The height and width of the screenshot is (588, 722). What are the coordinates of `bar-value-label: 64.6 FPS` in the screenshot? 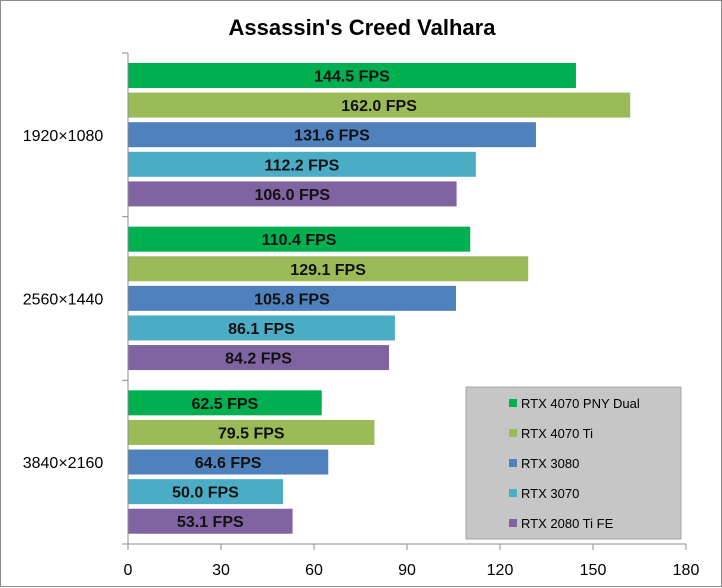 It's located at (228, 463).